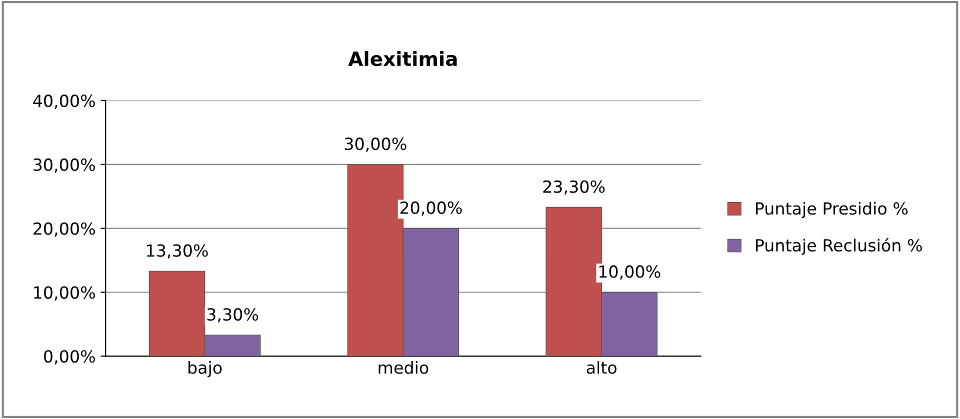 The width and height of the screenshot is (960, 419). What do you see at coordinates (629, 272) in the screenshot?
I see `data-label: 10,00%` at bounding box center [629, 272].